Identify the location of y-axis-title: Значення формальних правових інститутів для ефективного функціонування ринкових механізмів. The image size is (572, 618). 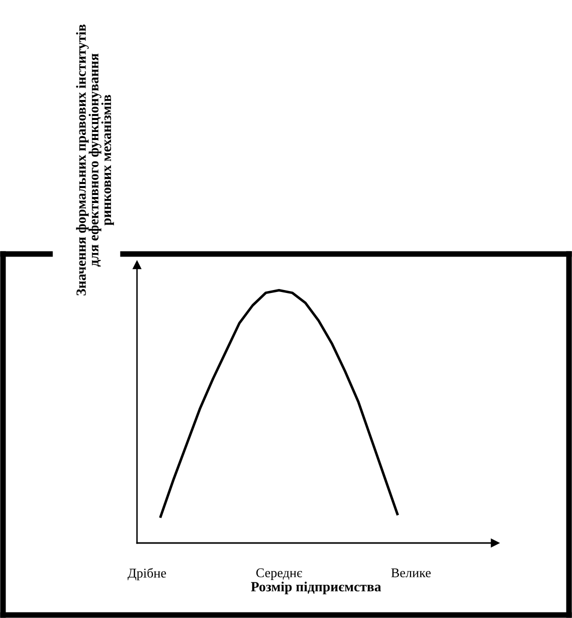
(95, 160).